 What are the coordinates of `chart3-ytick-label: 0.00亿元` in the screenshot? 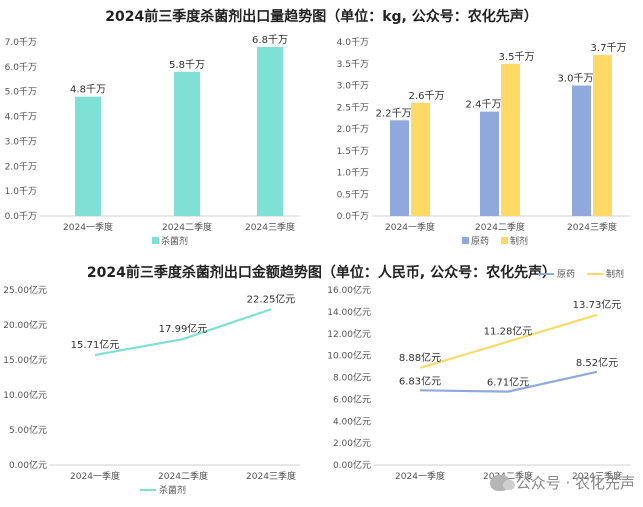 It's located at (28, 465).